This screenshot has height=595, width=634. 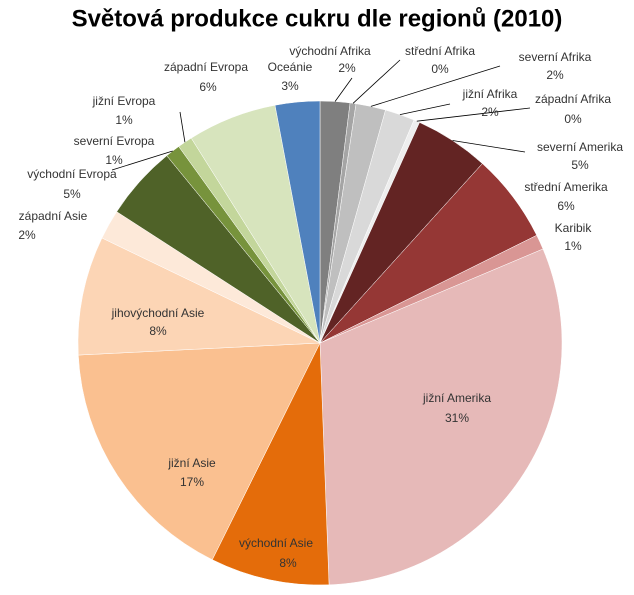 I want to click on slice-label: severní Amerika, so click(x=580, y=147).